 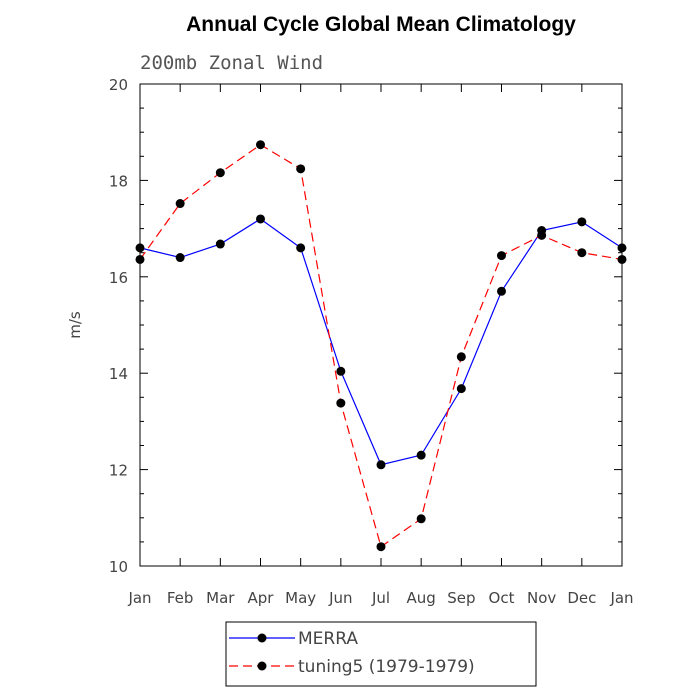 What do you see at coordinates (118, 181) in the screenshot?
I see `y-tick-label: 18` at bounding box center [118, 181].